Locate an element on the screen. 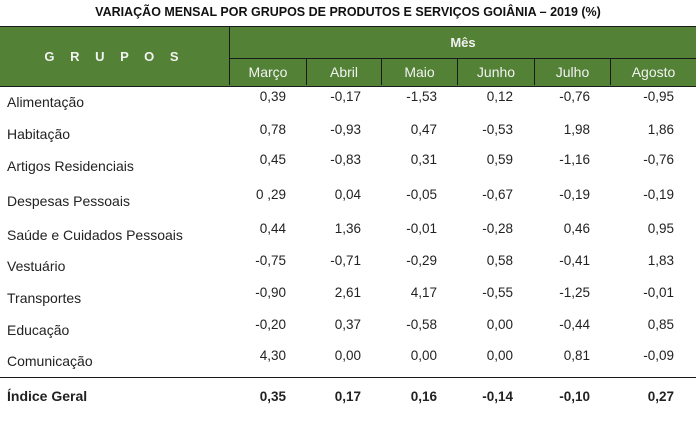 This screenshot has height=421, width=696. row-label: Habitação is located at coordinates (39, 134).